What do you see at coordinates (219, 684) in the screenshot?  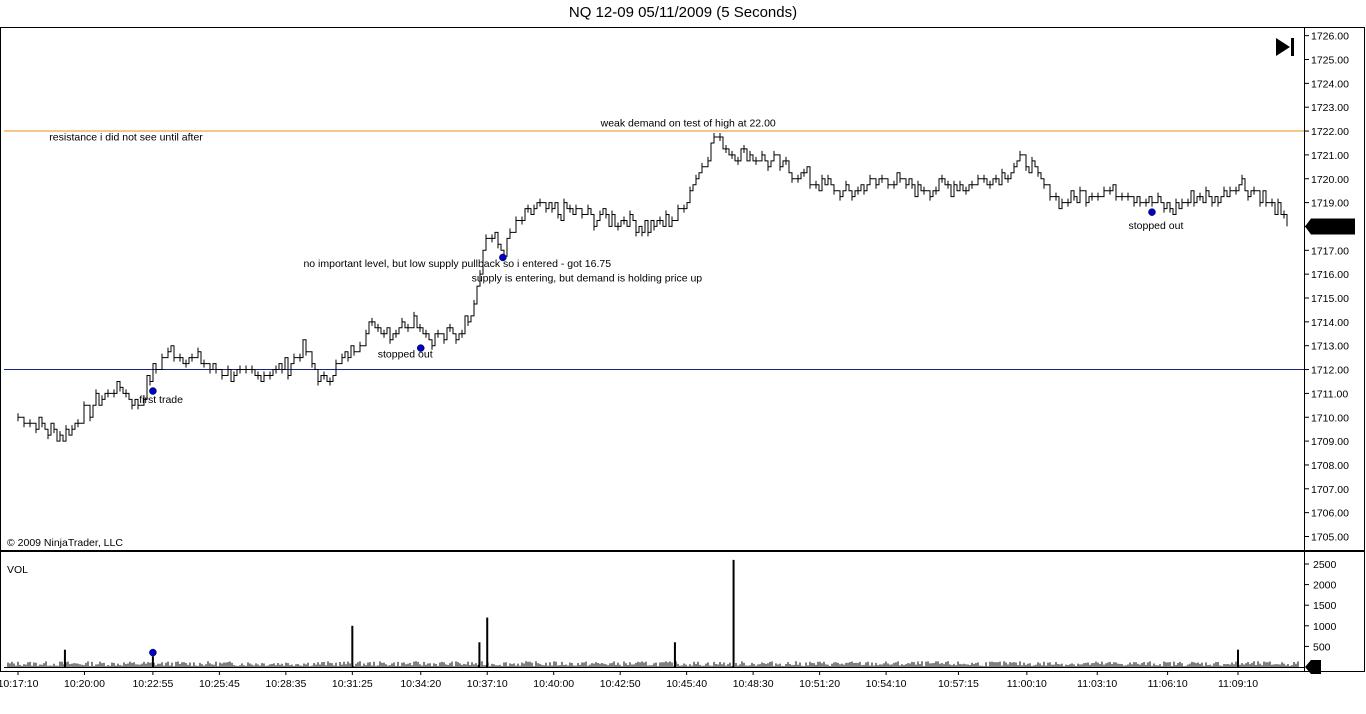 I see `time-tick-label: 10:25:45` at bounding box center [219, 684].